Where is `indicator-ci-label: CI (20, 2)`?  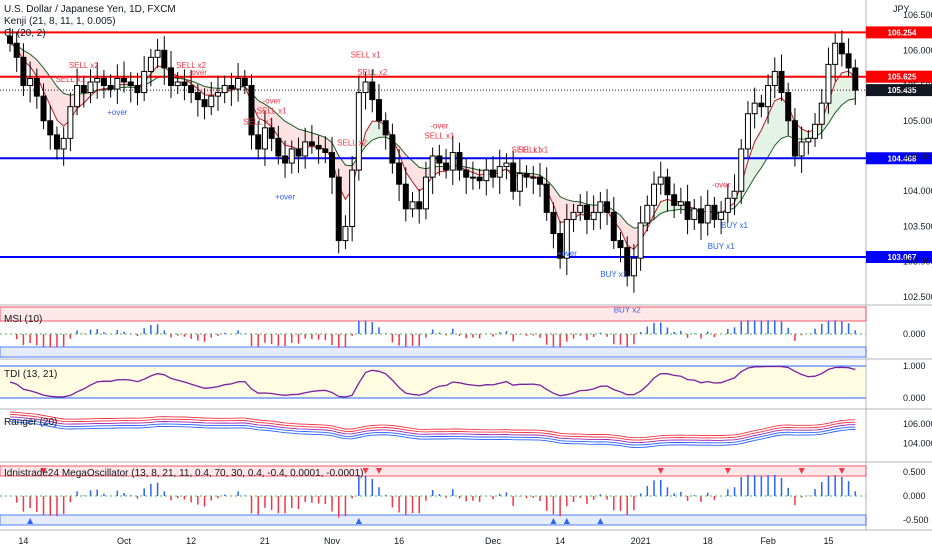
indicator-ci-label: CI (20, 2) is located at coordinates (25, 33).